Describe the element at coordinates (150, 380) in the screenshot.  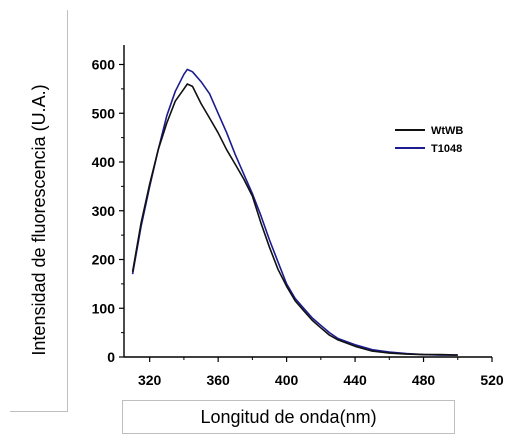
I see `x-tick-label: 320` at that location.